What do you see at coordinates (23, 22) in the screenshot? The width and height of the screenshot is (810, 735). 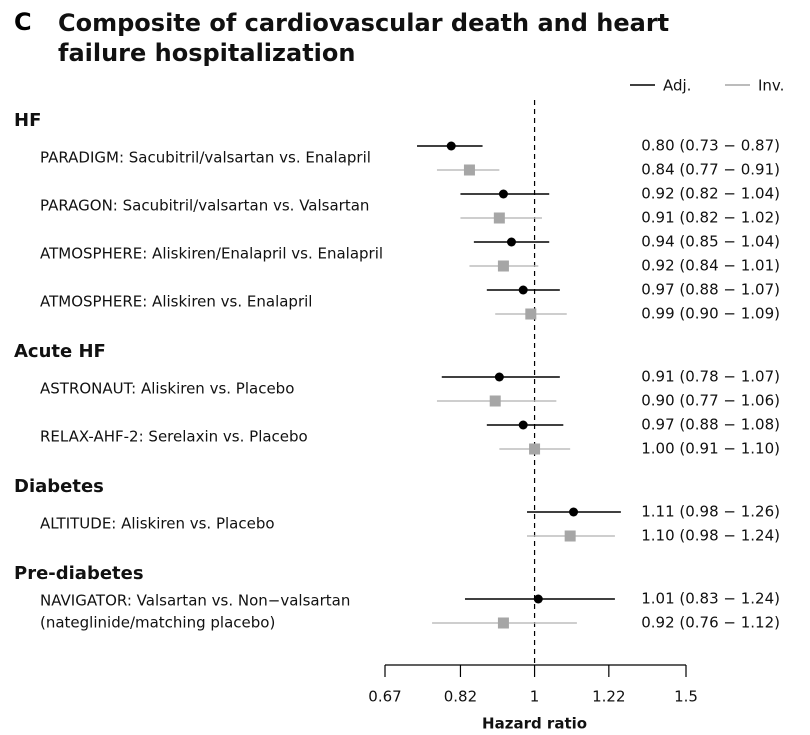 I see `panel-label: C` at bounding box center [23, 22].